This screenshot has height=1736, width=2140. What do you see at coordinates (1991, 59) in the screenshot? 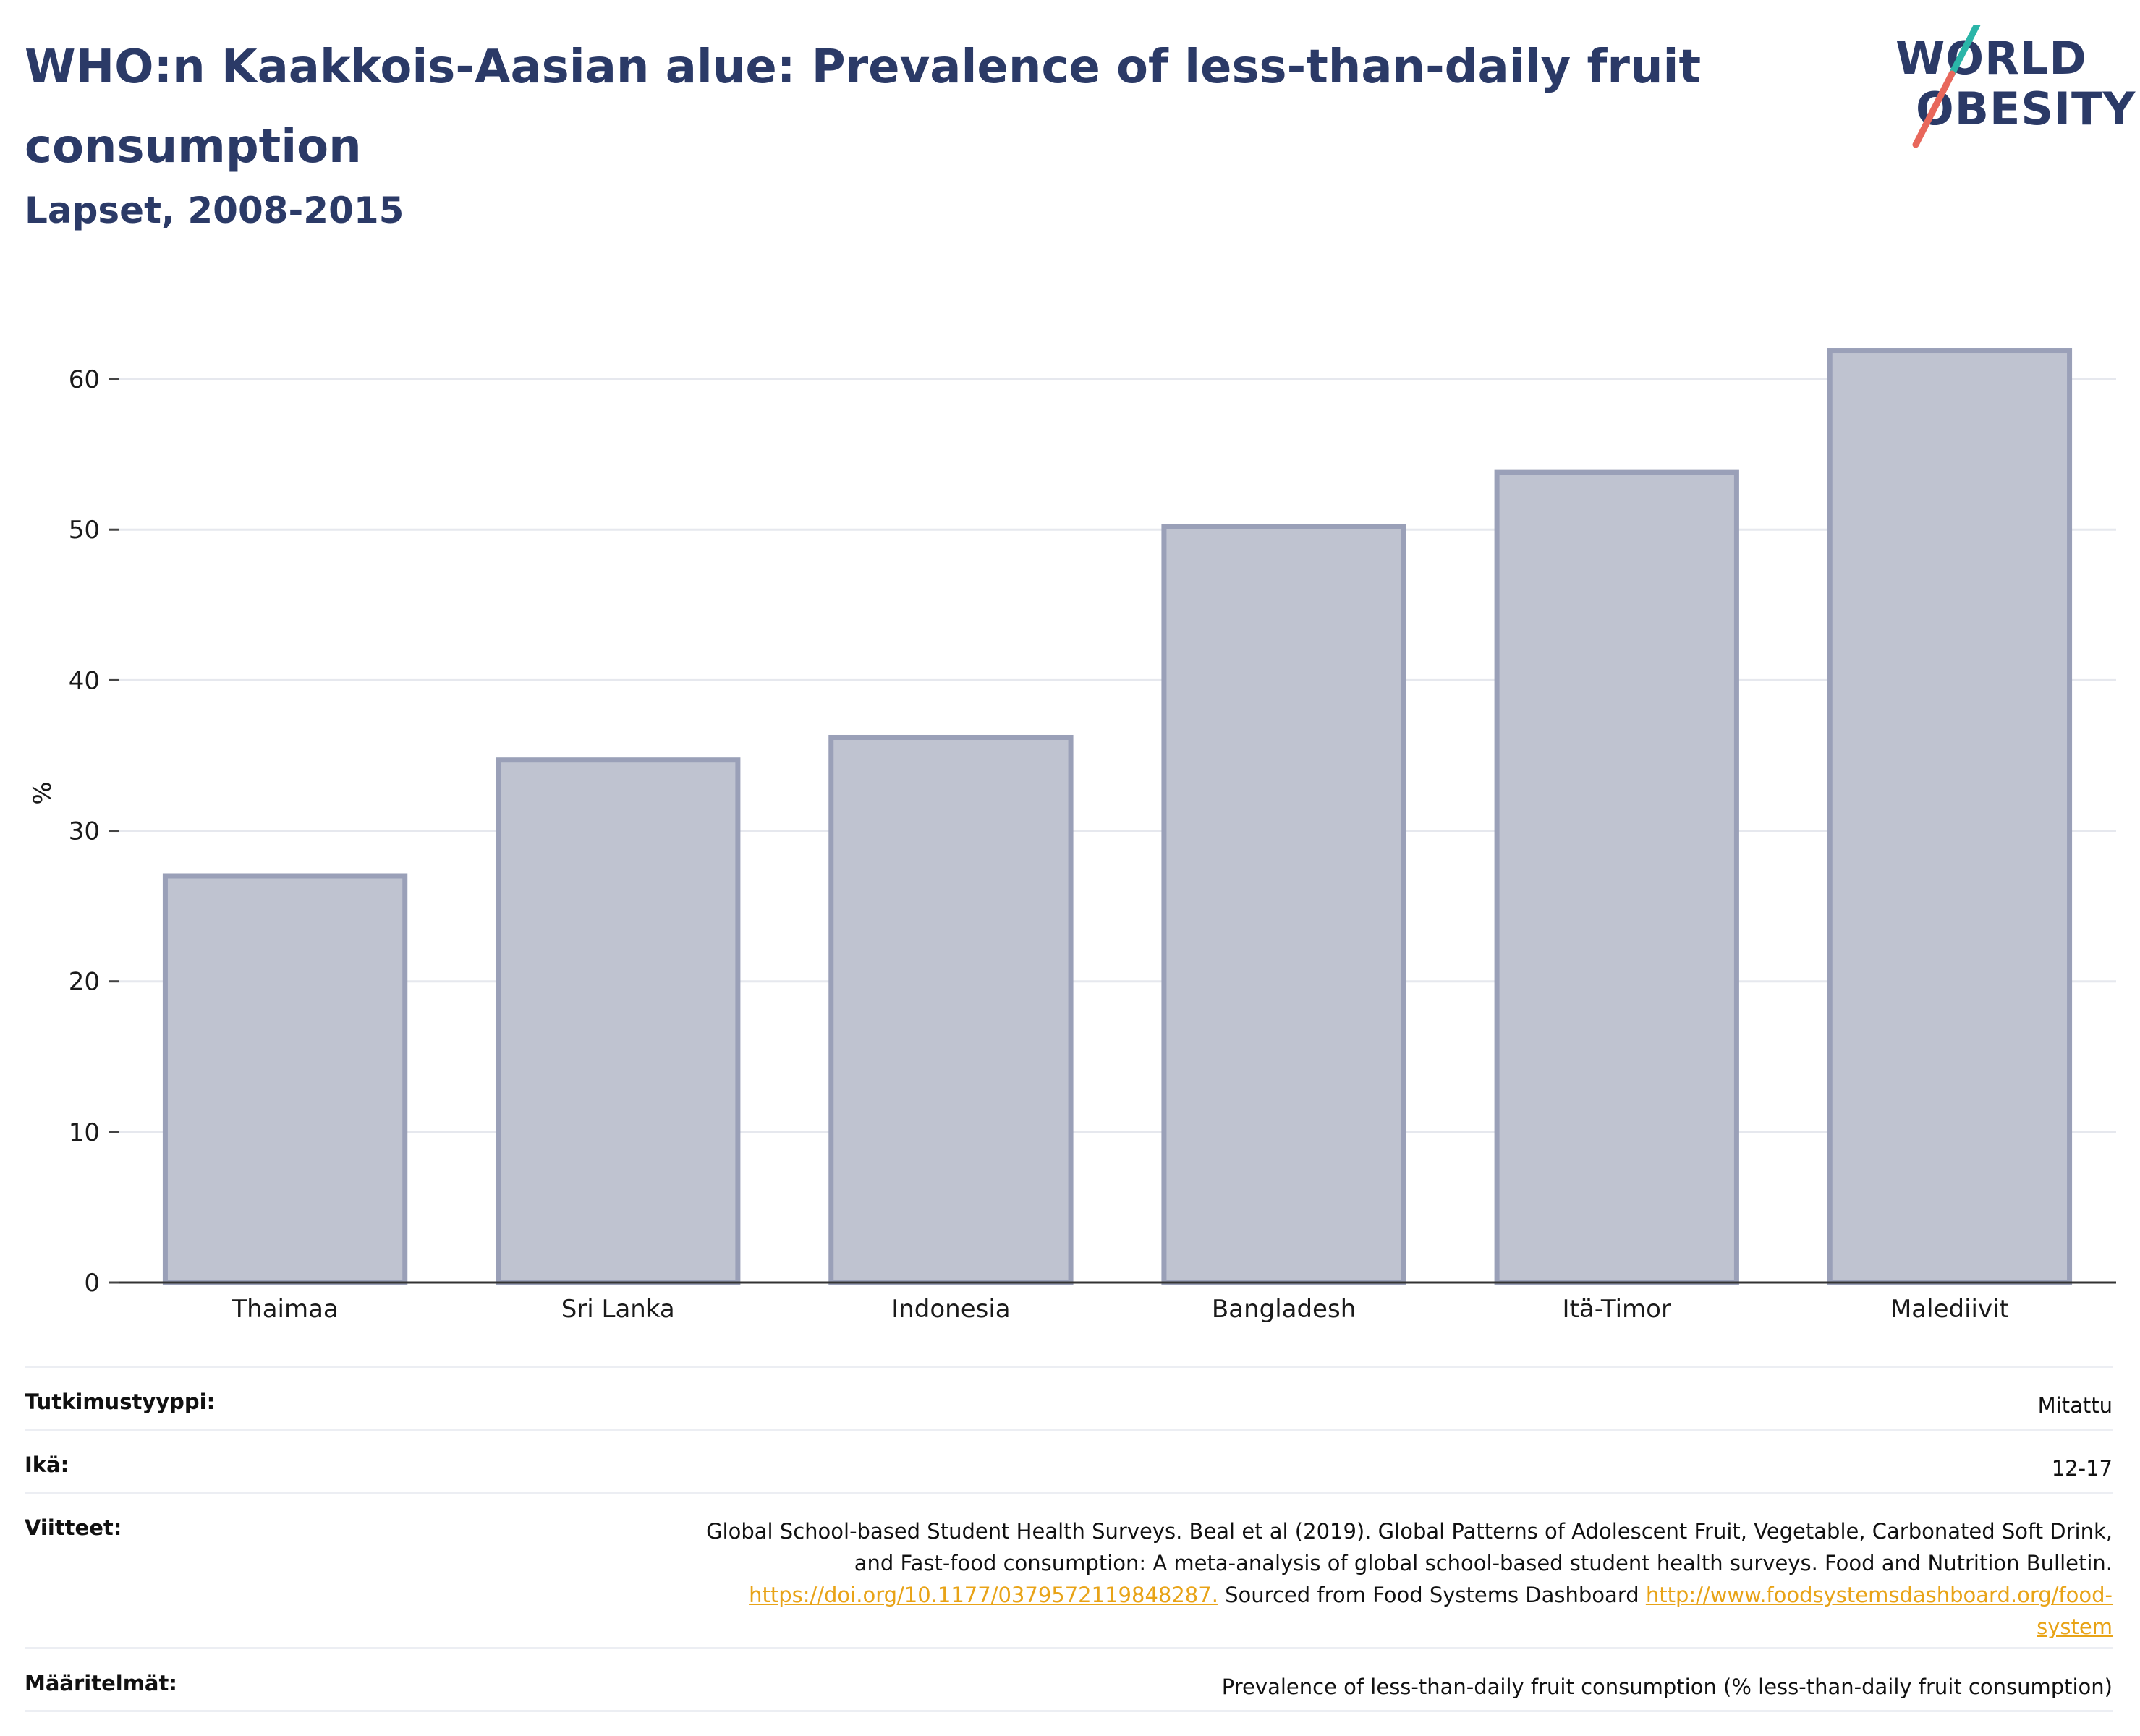
I see `logo-line-1: WORLD` at bounding box center [1991, 59].